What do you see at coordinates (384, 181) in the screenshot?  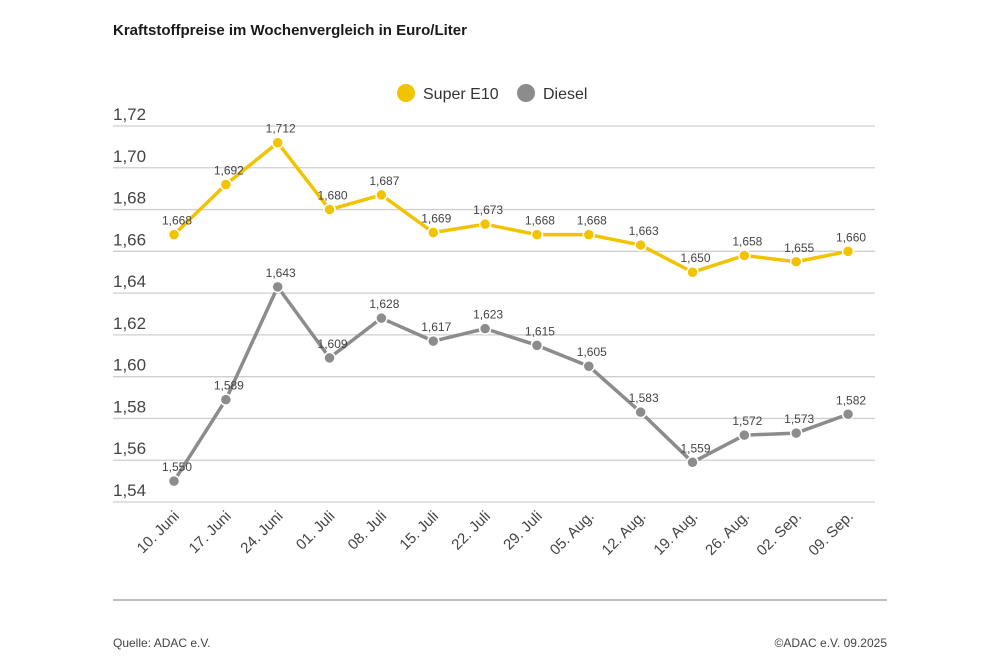 I see `data-label: 1,687` at bounding box center [384, 181].